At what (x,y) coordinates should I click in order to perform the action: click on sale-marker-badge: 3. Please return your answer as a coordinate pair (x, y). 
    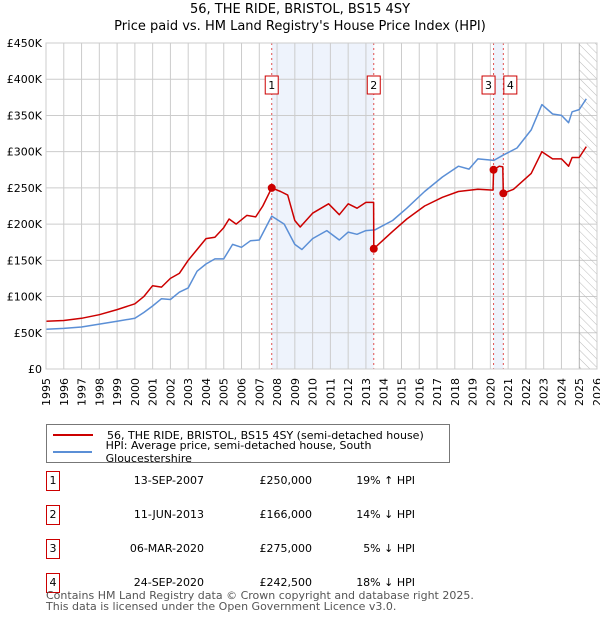
    Looking at the image, I should click on (53, 549).